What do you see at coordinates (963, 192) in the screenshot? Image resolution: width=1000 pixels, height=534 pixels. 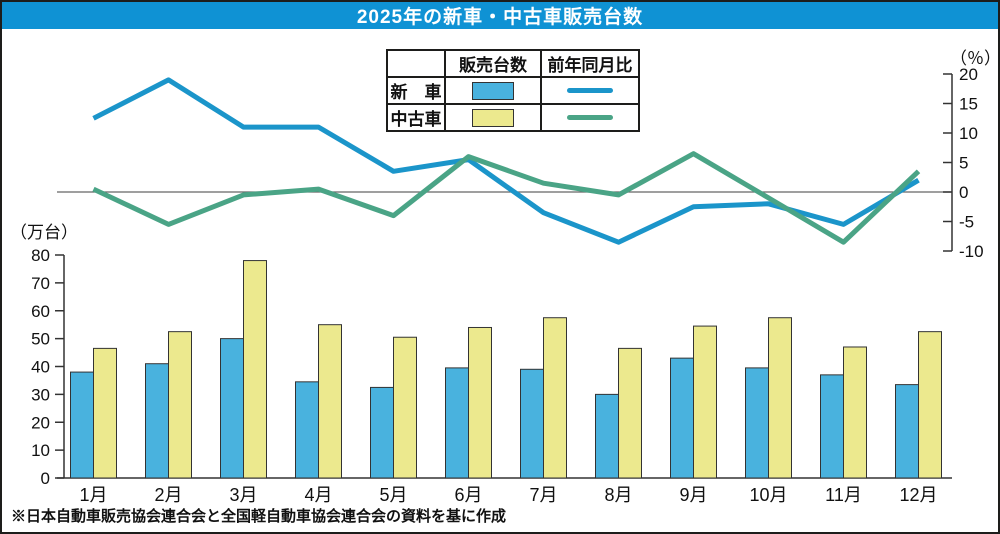 I see `right-axis-tick-label: 0` at bounding box center [963, 192].